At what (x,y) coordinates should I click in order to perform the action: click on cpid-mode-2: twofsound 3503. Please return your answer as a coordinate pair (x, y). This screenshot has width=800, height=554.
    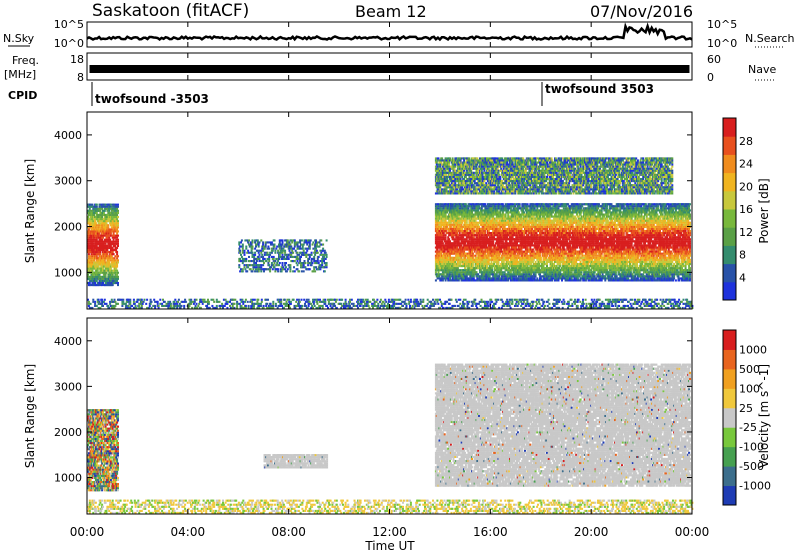
    Looking at the image, I should click on (599, 89).